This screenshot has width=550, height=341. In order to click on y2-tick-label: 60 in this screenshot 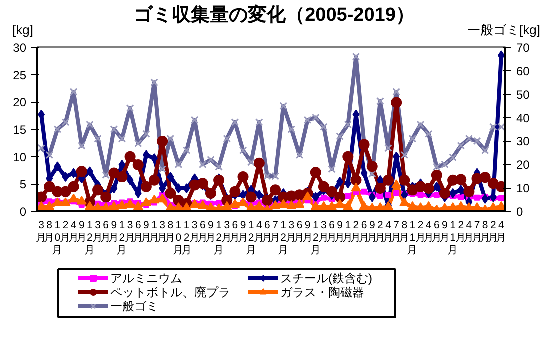, I will do `click(523, 71)`.